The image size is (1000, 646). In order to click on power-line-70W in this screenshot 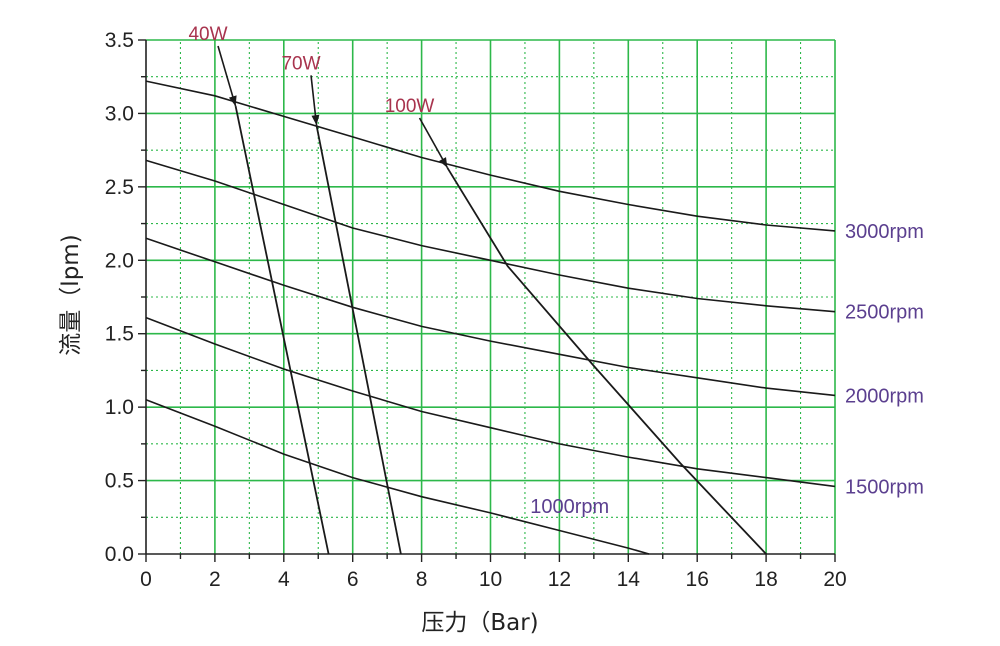, I will do `click(358, 340)`.